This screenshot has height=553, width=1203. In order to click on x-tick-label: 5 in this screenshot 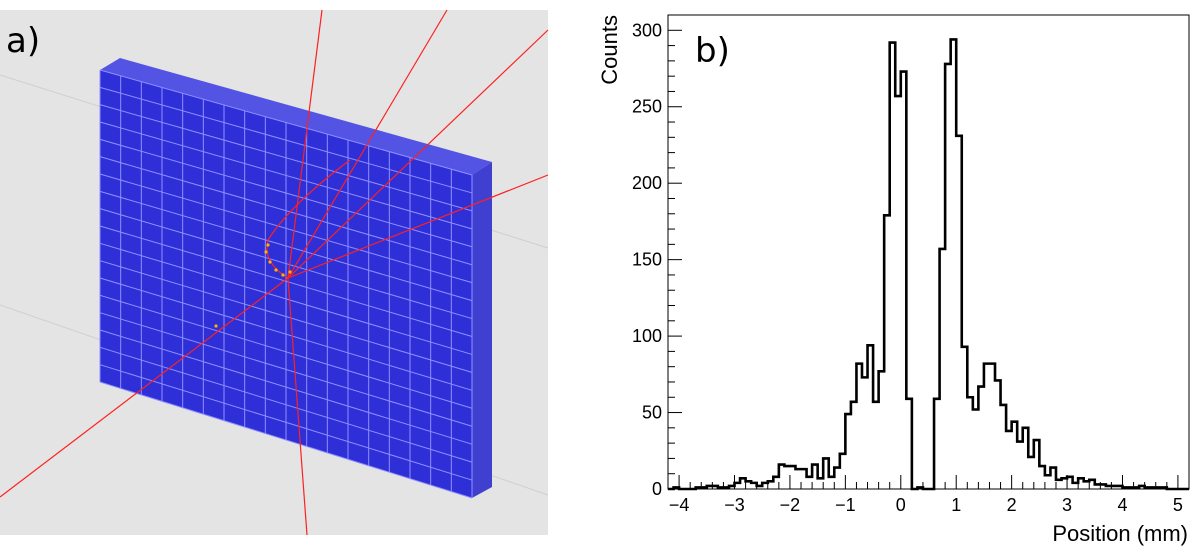, I will do `click(1178, 505)`.